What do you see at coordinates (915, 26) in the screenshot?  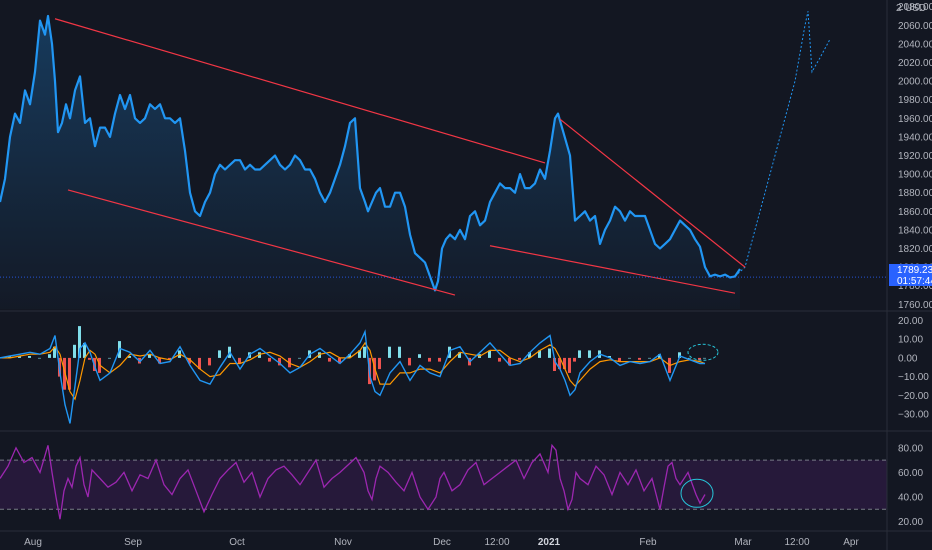 I see `price-tick-label: 2060.00` at bounding box center [915, 26].